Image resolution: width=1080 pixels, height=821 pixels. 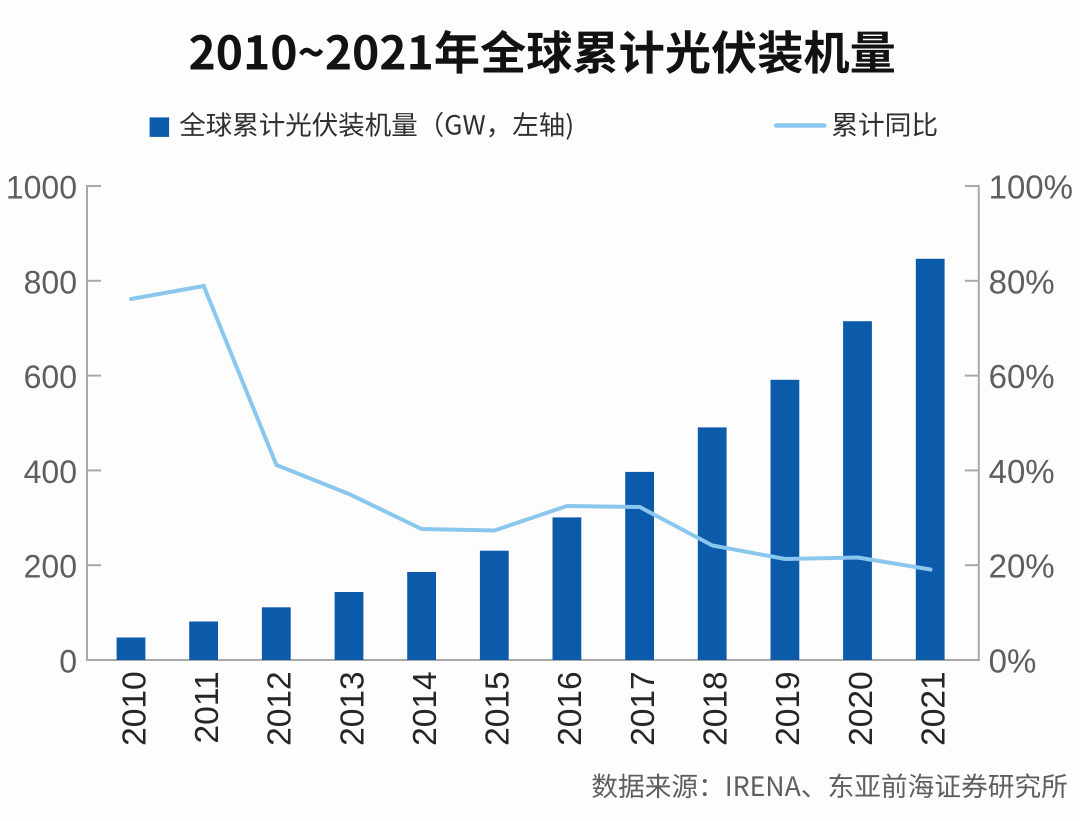 What do you see at coordinates (716, 708) in the screenshot?
I see `svg-text: 2018` at bounding box center [716, 708].